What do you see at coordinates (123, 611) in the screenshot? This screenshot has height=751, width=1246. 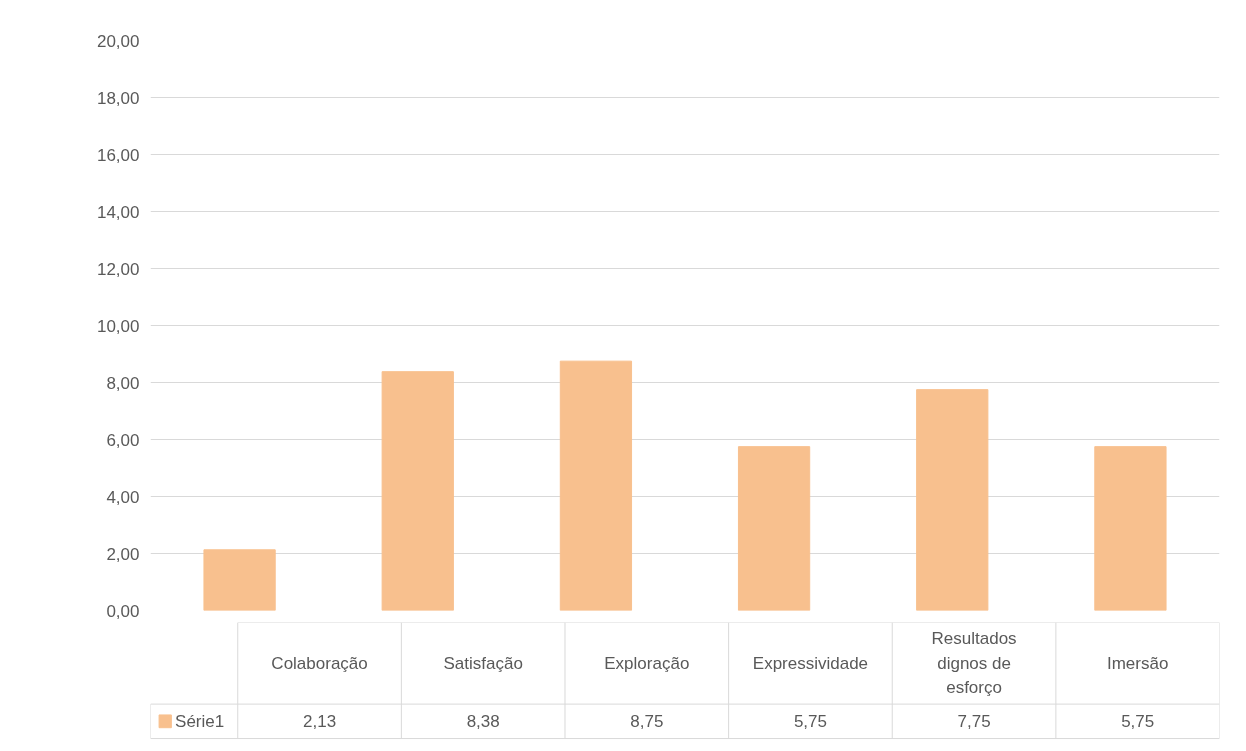 I see `y-tick-label: 0,00` at bounding box center [123, 611].